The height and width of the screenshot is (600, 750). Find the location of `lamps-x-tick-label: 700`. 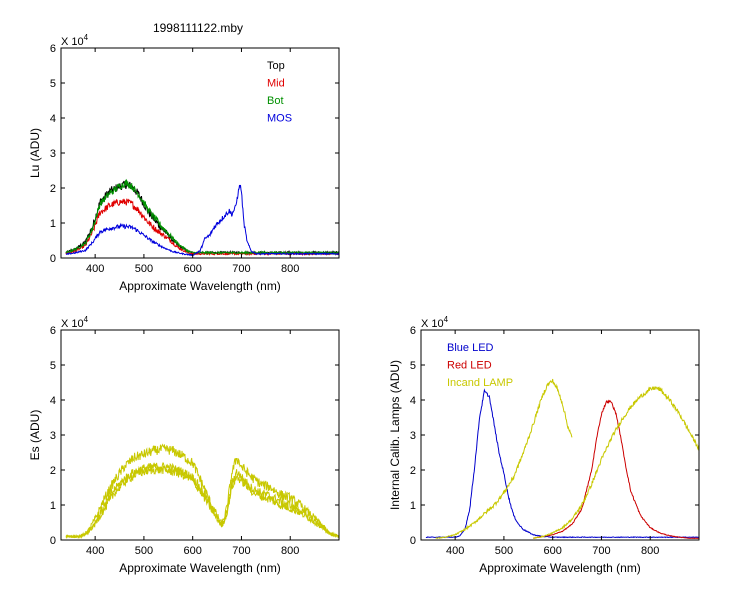

lamps-x-tick-label: 700 is located at coordinates (601, 551).